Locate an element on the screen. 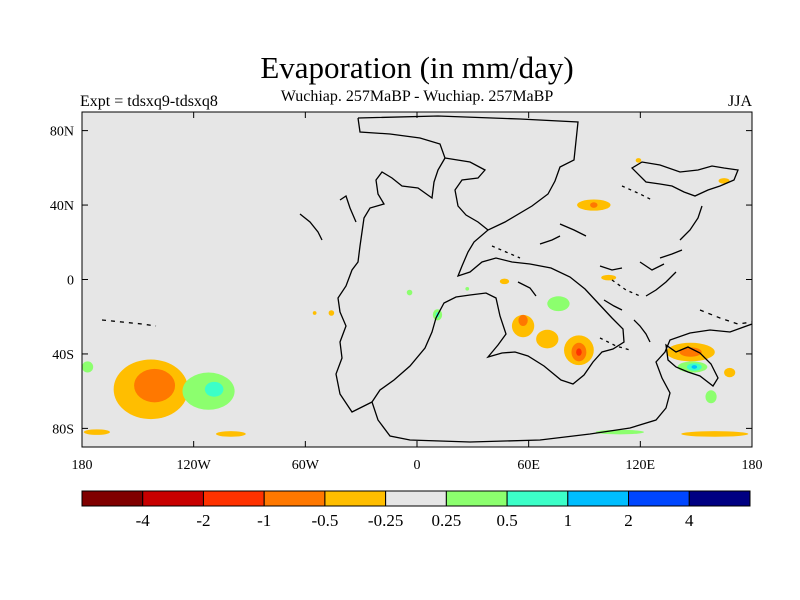 The width and height of the screenshot is (800, 600). colorbar-label-7: 1 is located at coordinates (568, 520).